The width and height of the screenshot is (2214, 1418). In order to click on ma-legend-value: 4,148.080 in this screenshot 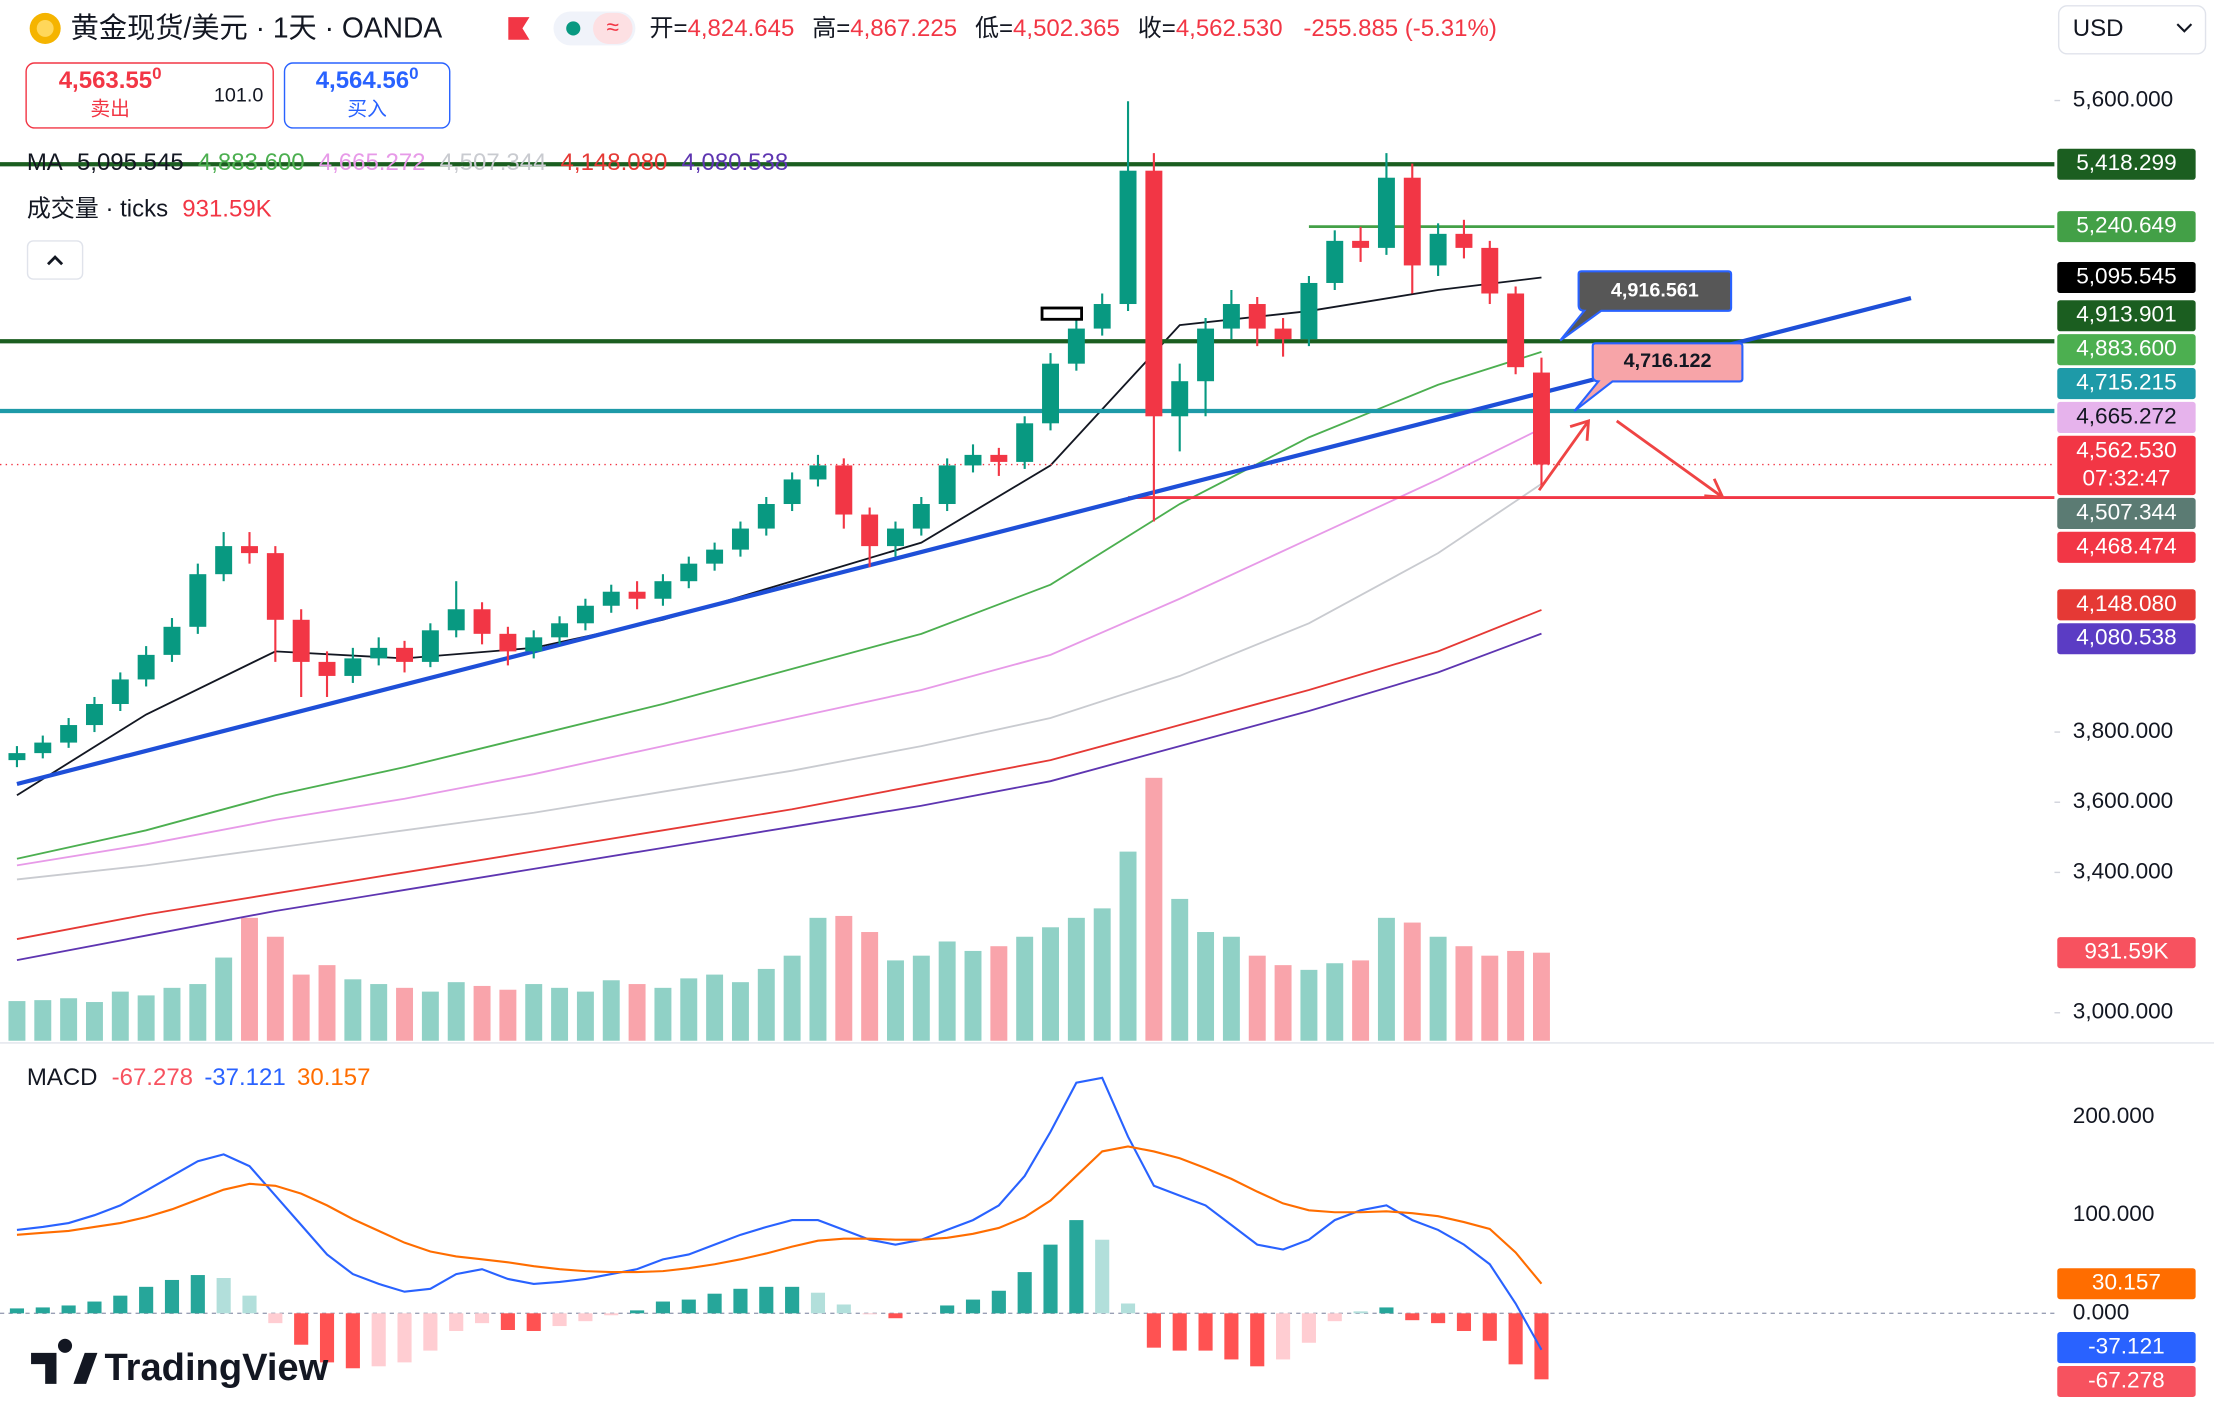, I will do `click(614, 162)`.